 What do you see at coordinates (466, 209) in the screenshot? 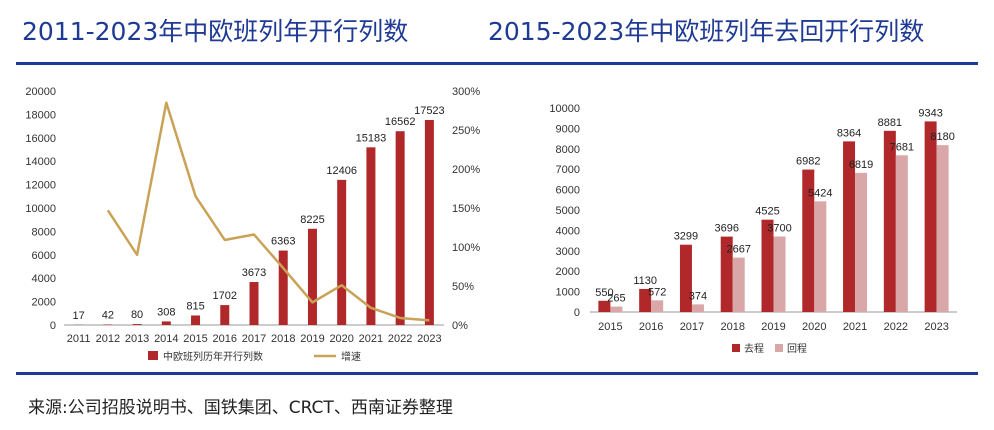
I see `y2-tick-label: 150%` at bounding box center [466, 209].